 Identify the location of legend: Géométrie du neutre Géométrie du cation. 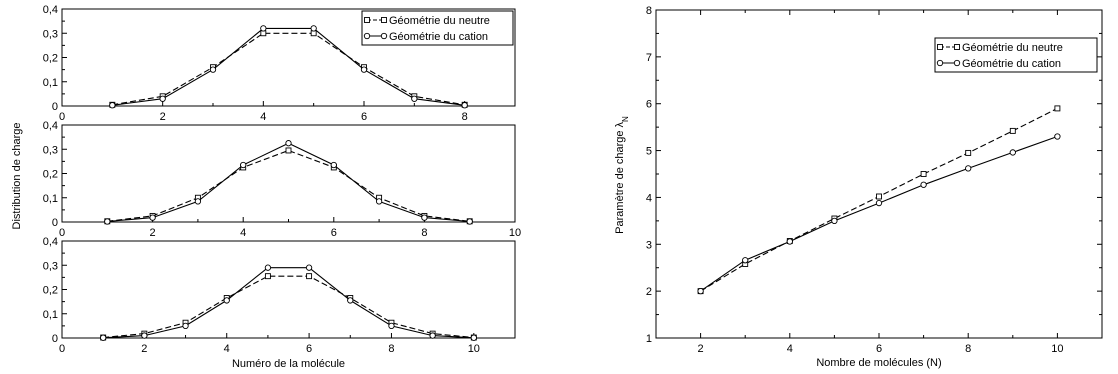
(437, 28).